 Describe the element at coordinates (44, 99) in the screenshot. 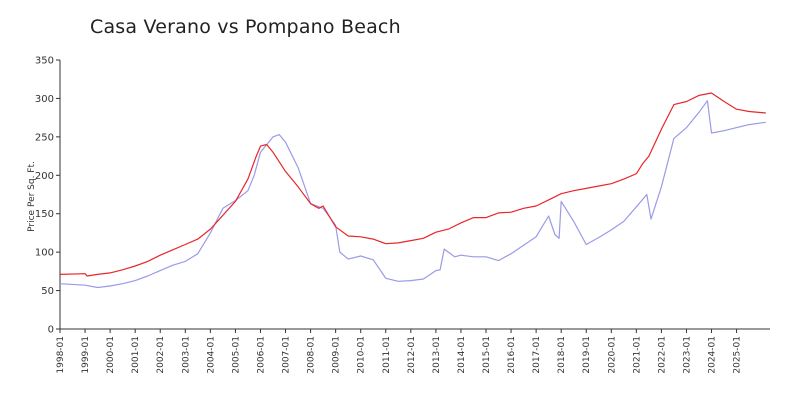

I see `y-tick-label: 300` at that location.